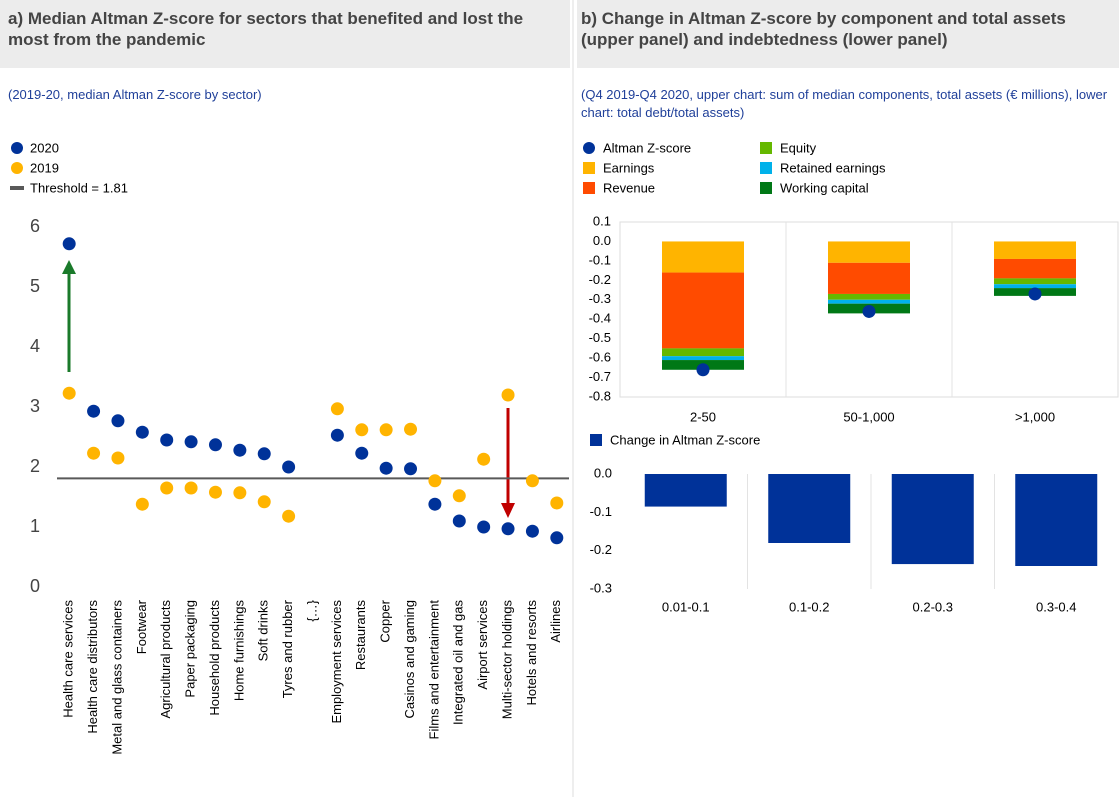  Describe the element at coordinates (116, 677) in the screenshot. I see `x-tick-label: Metal and glass containers` at that location.